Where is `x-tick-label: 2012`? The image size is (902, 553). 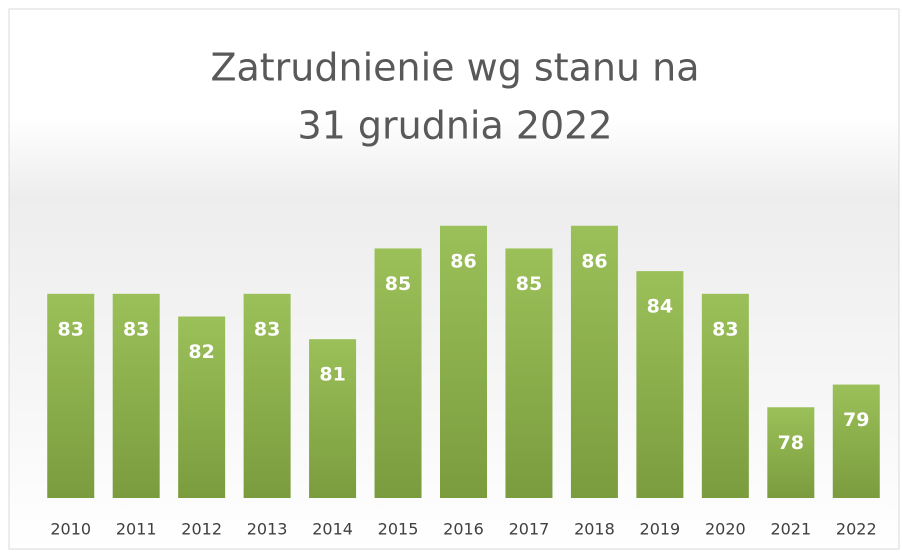
x-tick-label: 2012 is located at coordinates (201, 529).